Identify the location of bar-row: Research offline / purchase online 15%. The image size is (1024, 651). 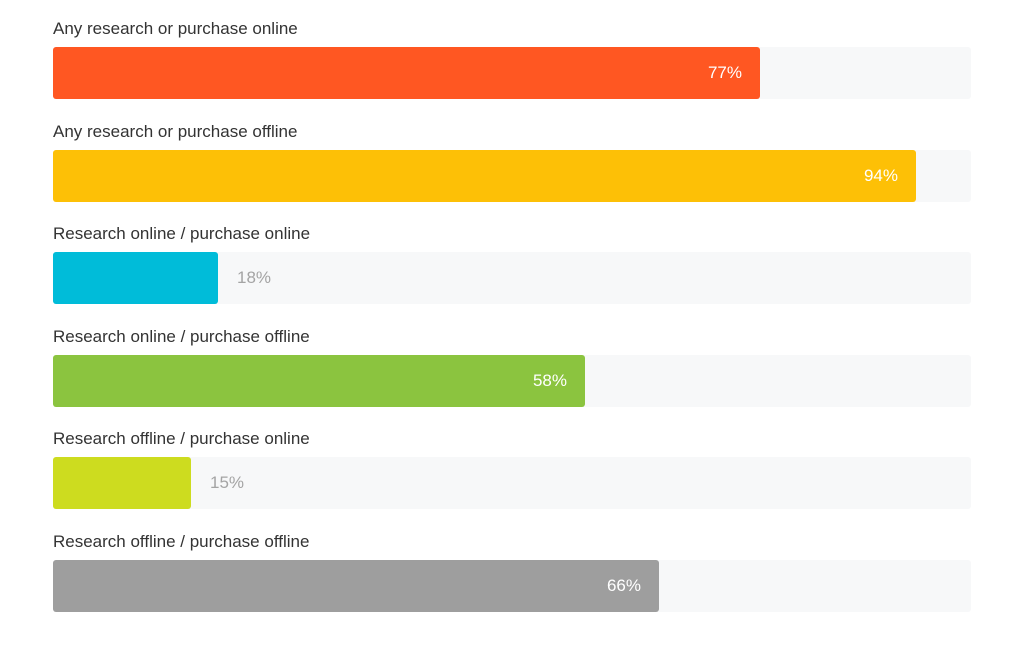
(512, 474).